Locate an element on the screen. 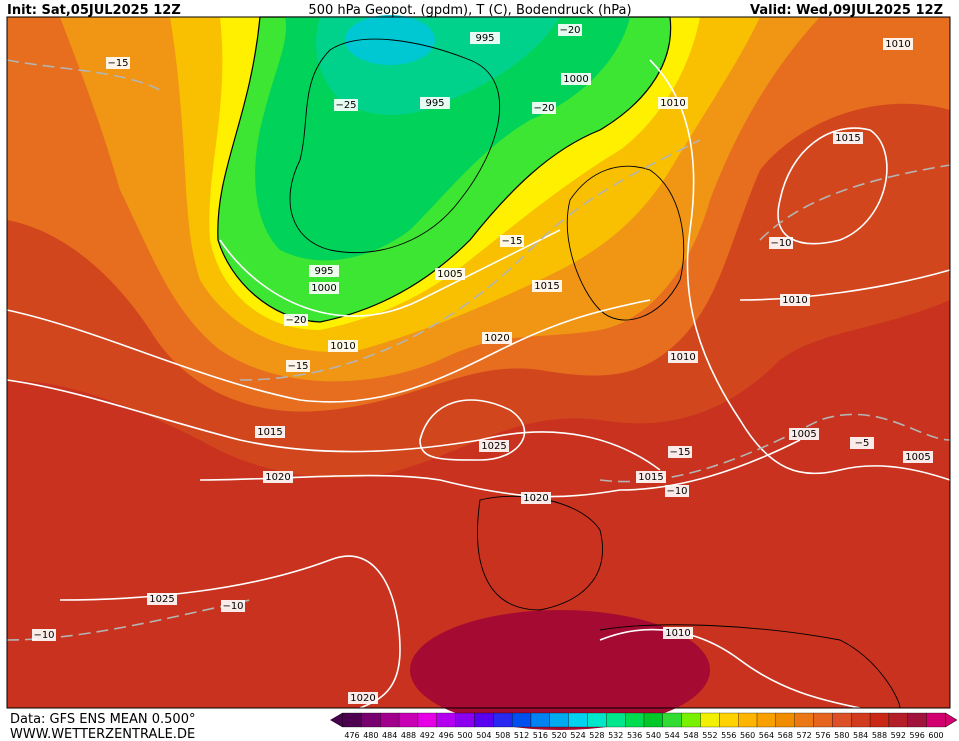 Image resolution: width=959 pixels, height=741 pixels. colorbar-label: 548 is located at coordinates (690, 735).